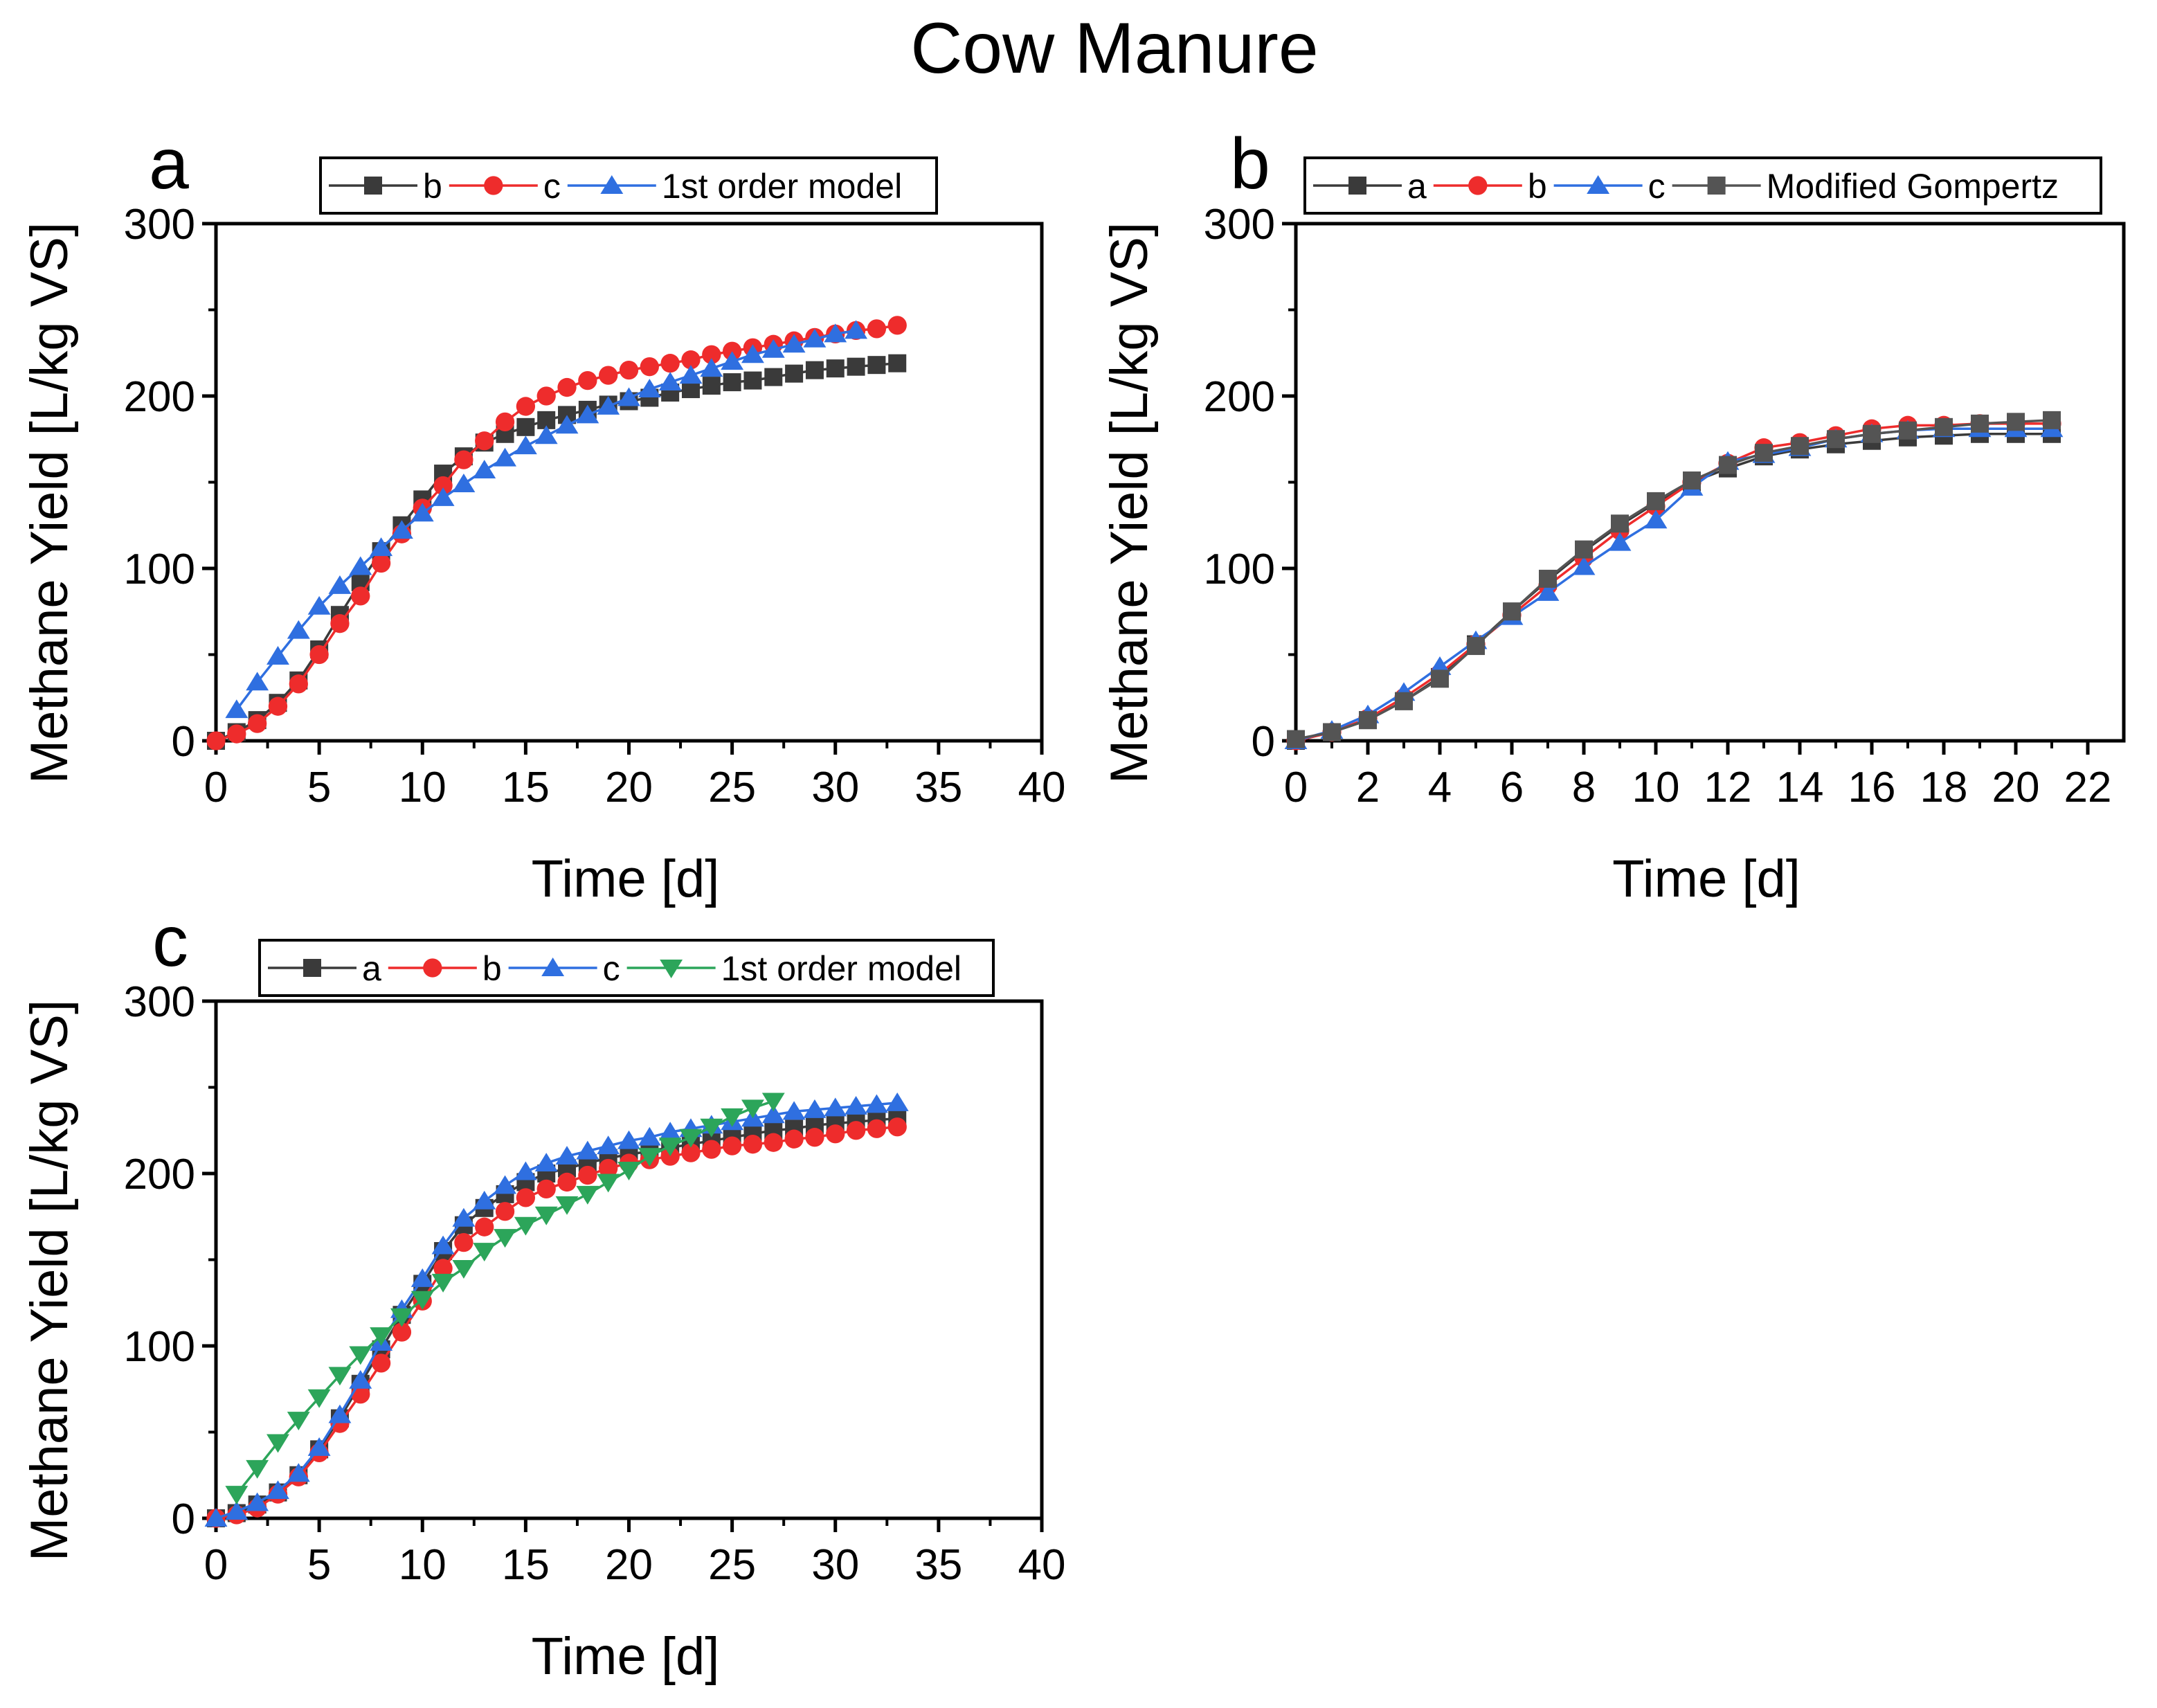 The height and width of the screenshot is (1708, 2157). Describe the element at coordinates (1944, 787) in the screenshot. I see `x-tick-label: 18` at that location.